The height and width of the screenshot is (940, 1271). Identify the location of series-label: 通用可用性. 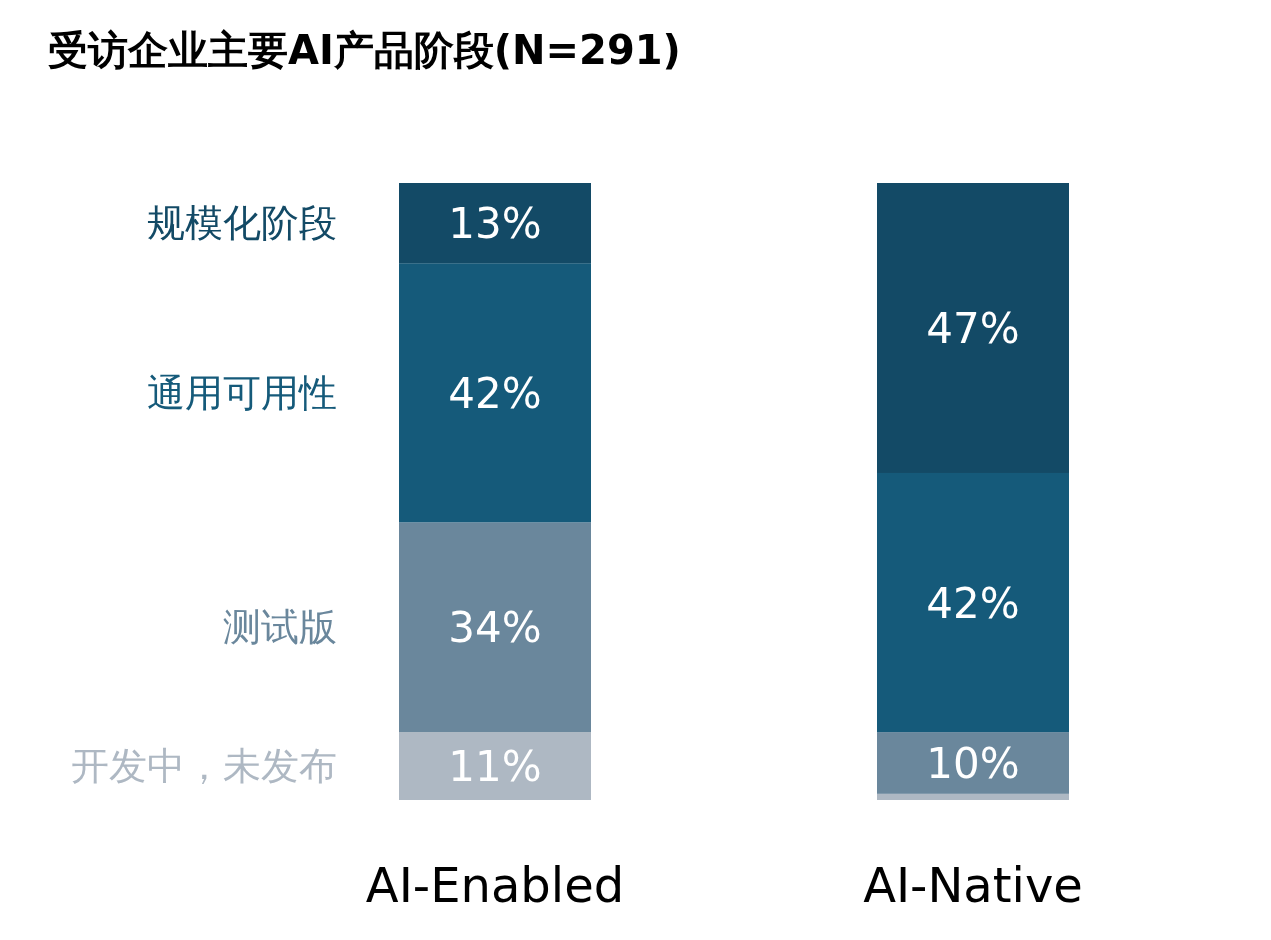
(242, 392).